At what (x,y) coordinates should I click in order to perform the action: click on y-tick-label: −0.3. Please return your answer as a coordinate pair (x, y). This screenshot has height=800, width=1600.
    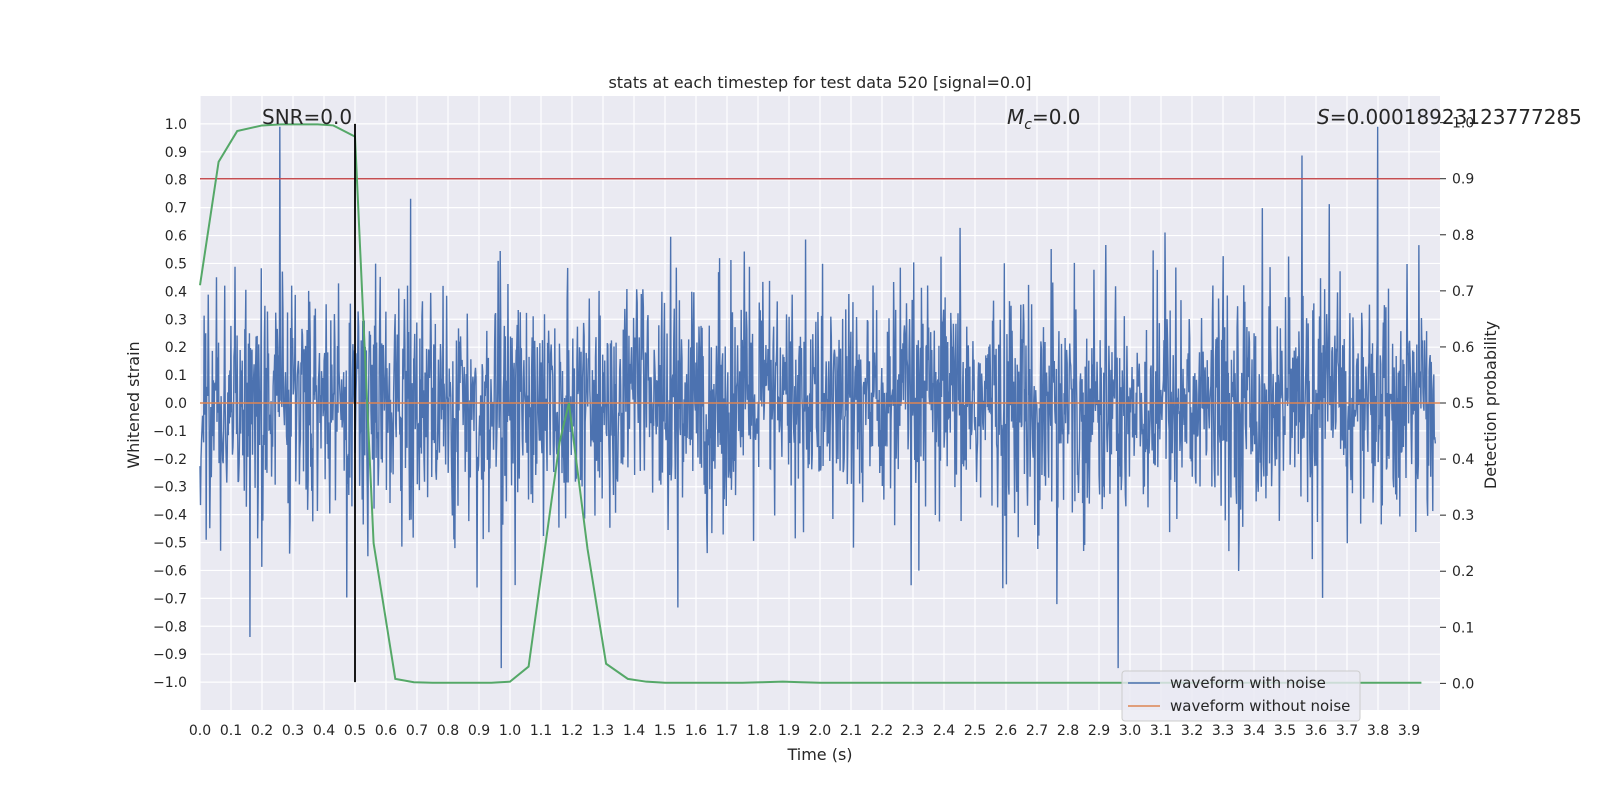
    Looking at the image, I should click on (170, 488).